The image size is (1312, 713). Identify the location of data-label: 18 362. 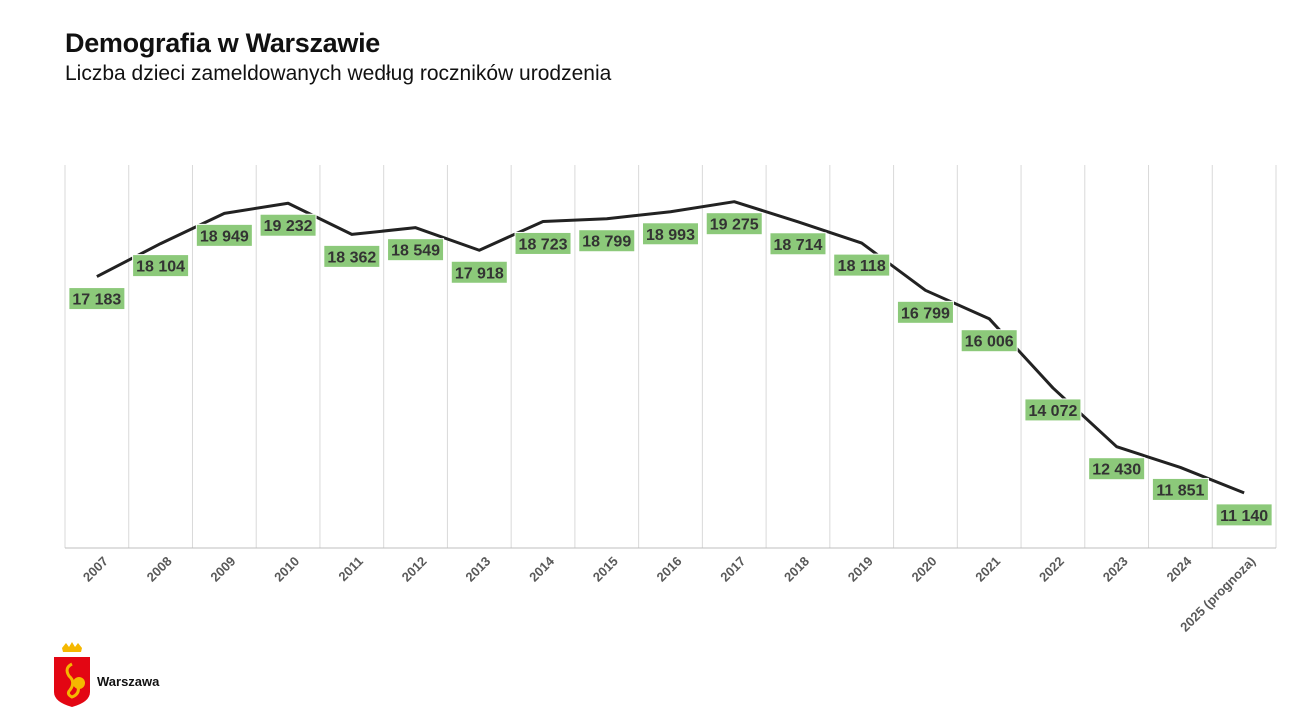
(352, 256).